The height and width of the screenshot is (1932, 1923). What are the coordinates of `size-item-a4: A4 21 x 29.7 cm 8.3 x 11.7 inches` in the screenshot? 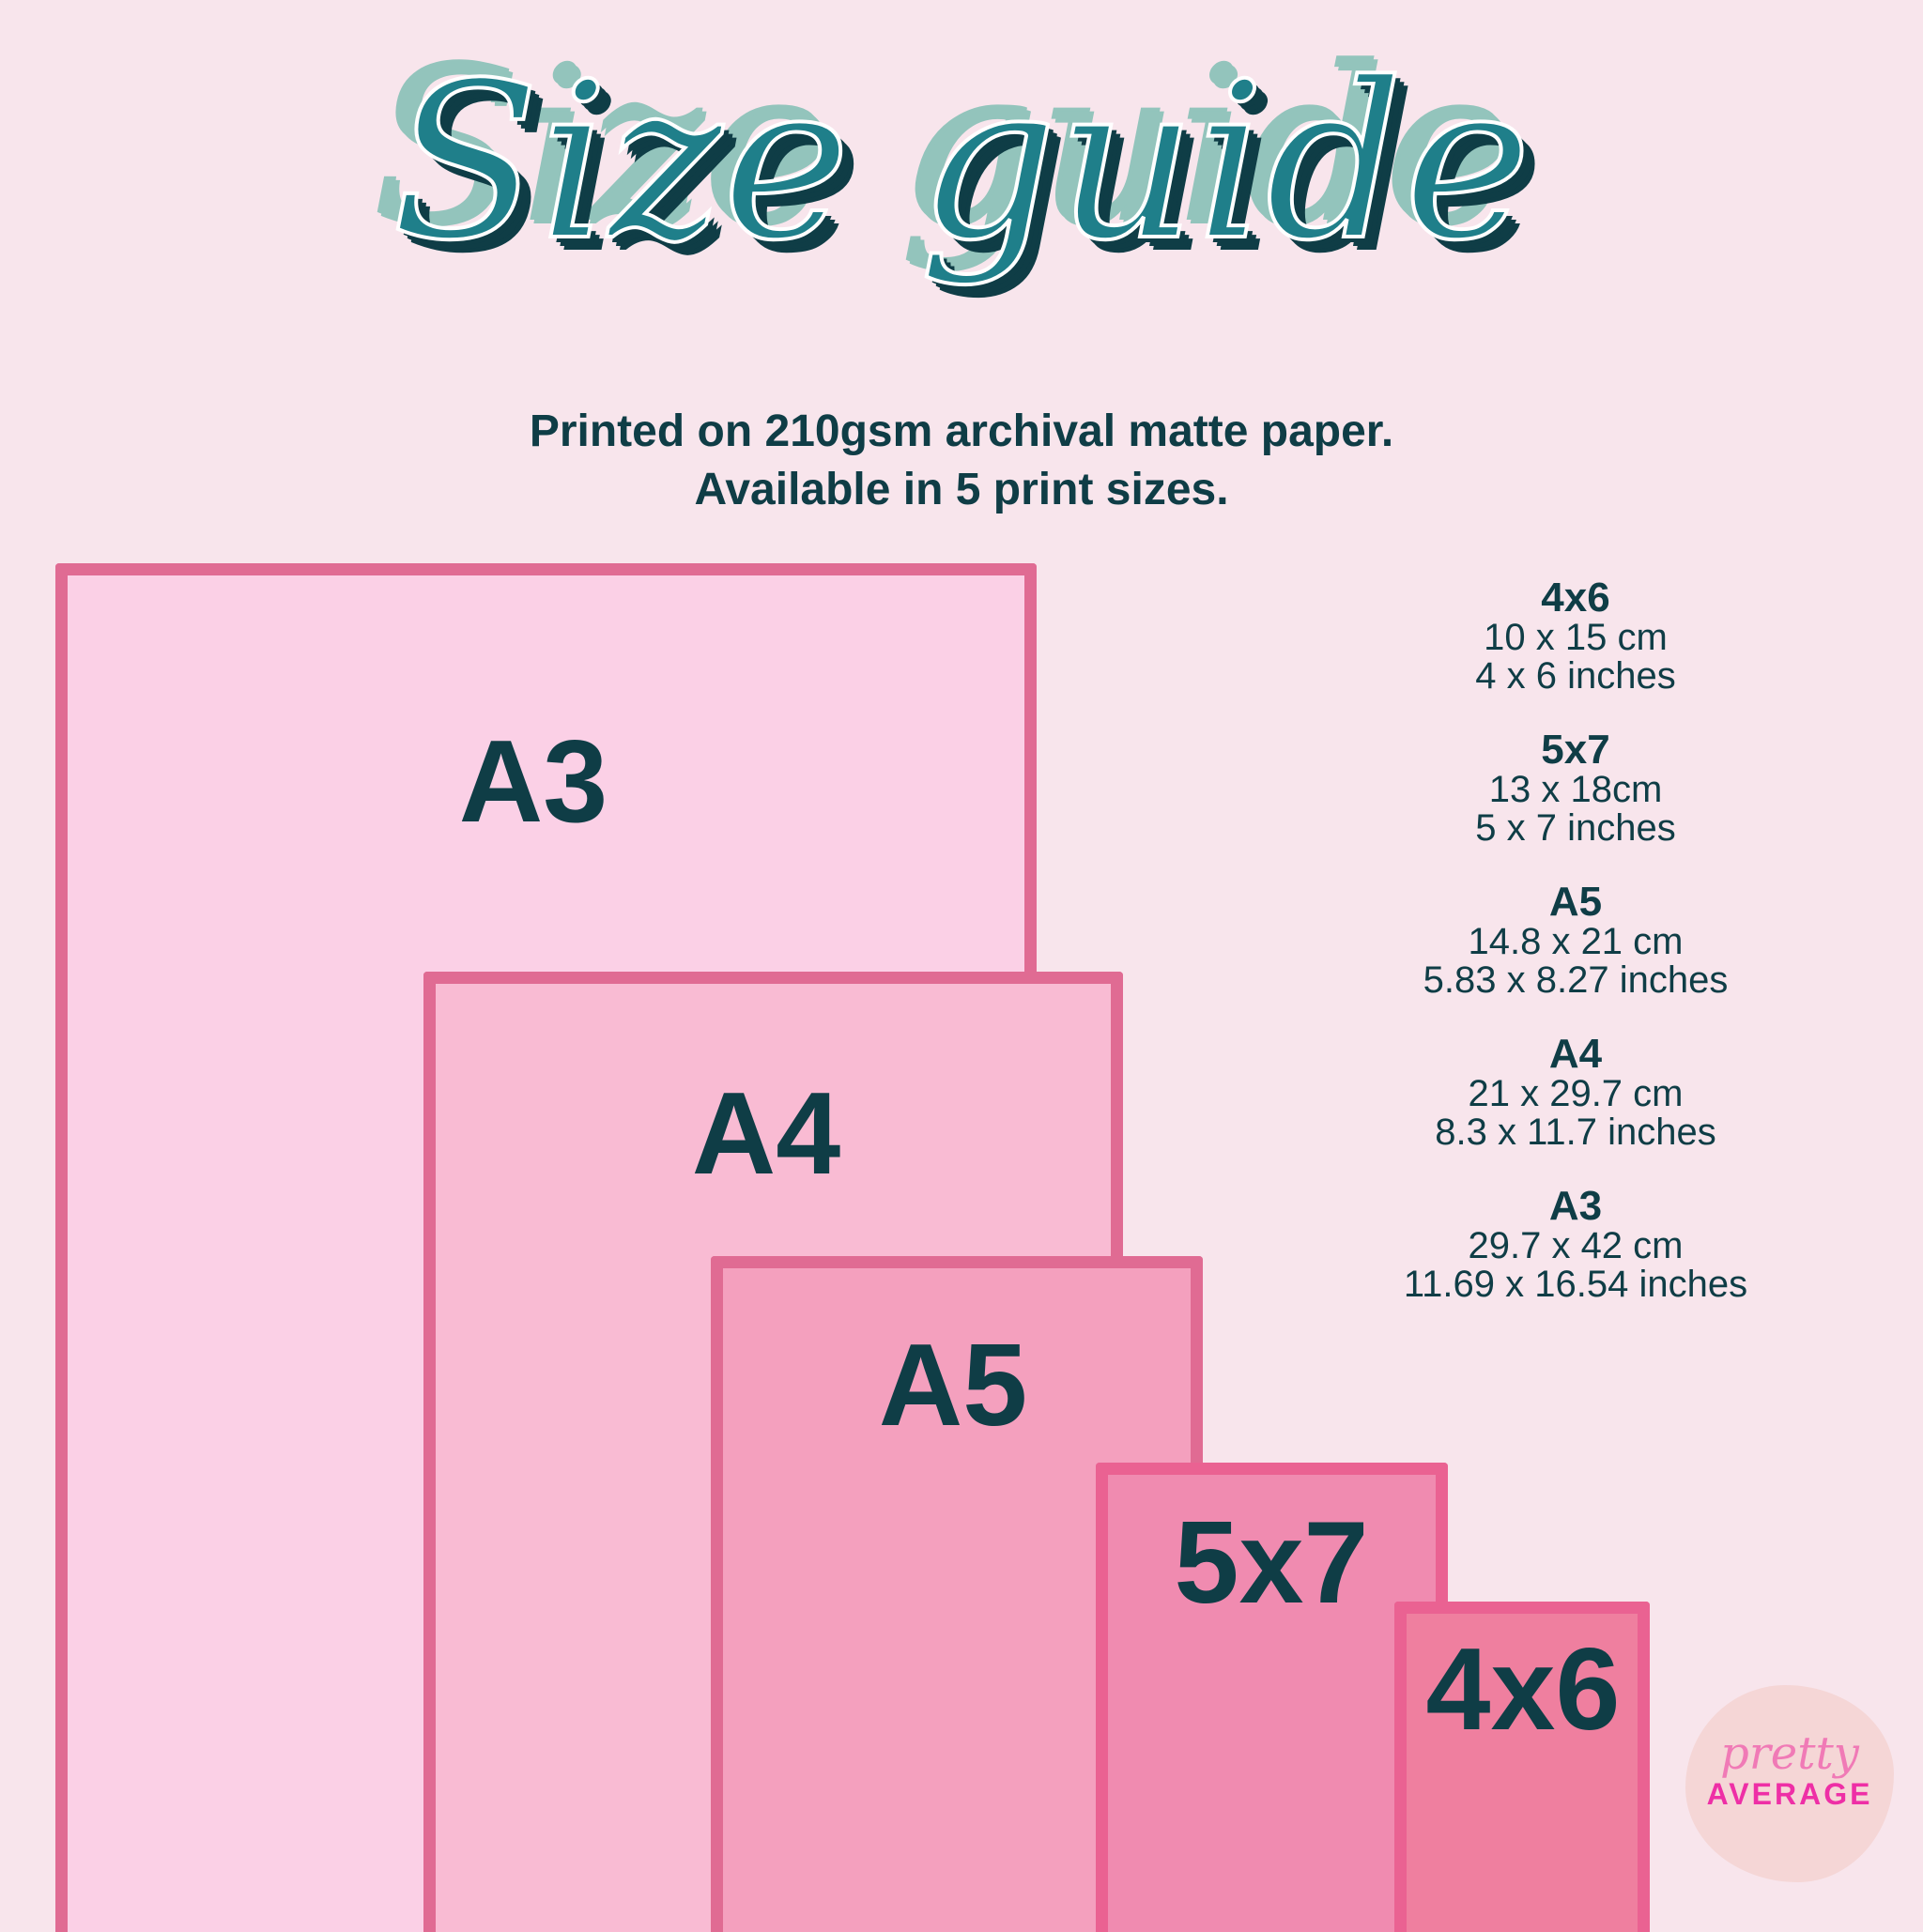 It's located at (1576, 1093).